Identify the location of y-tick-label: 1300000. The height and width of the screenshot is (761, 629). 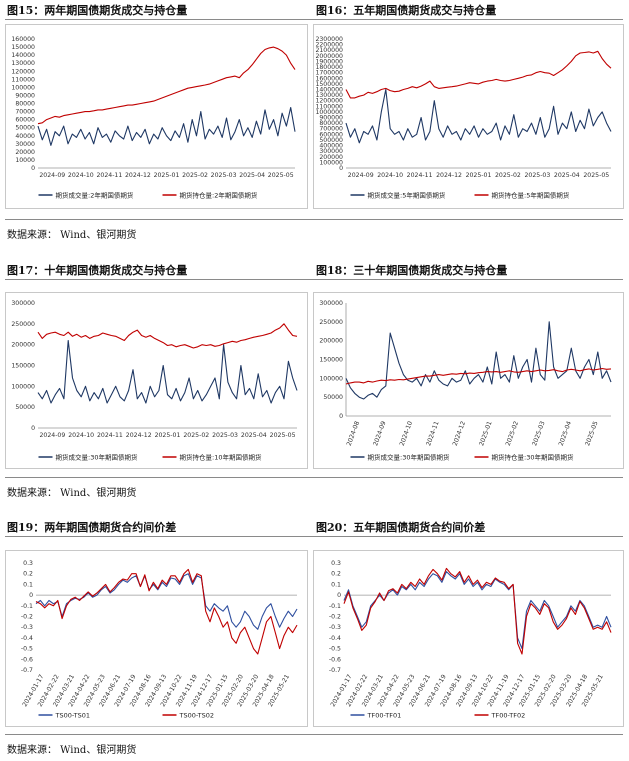
(329, 95).